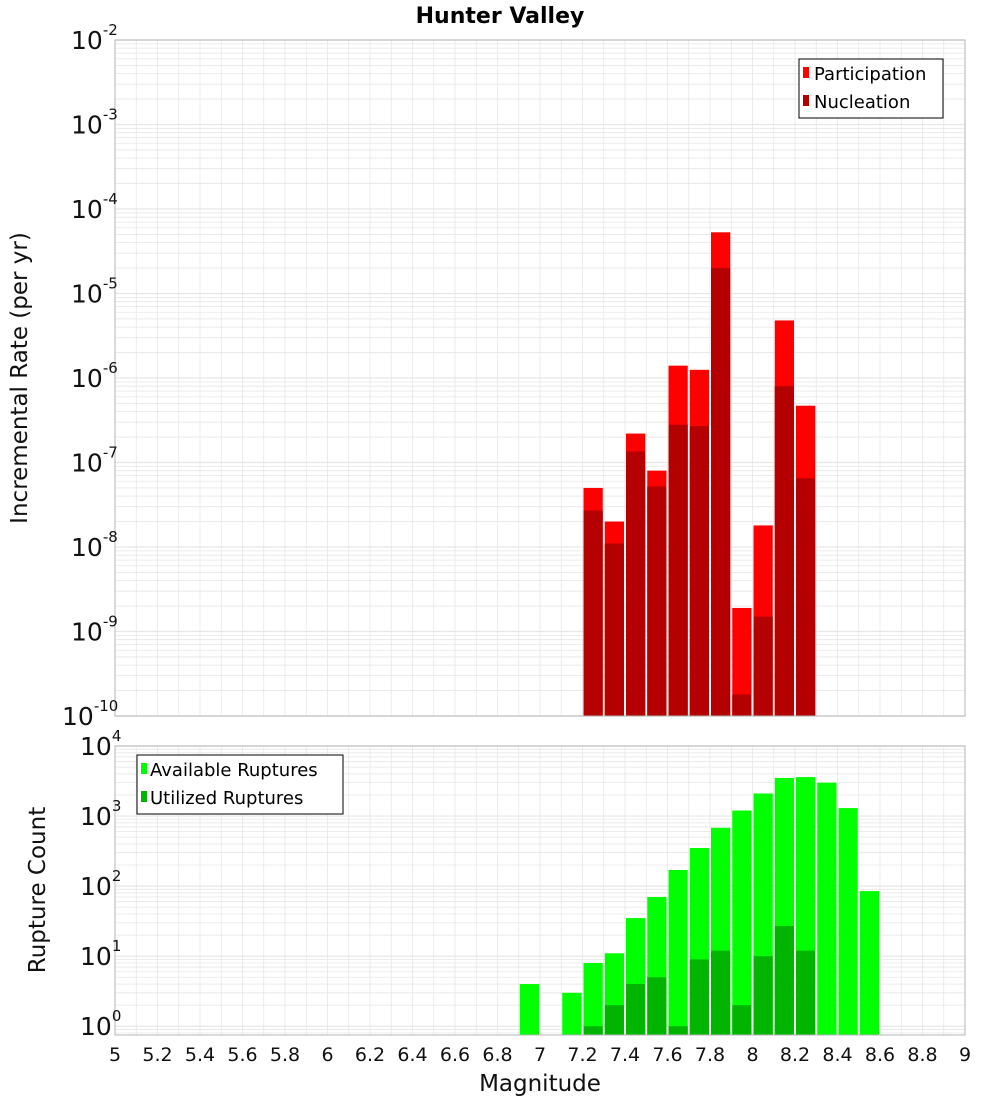 The height and width of the screenshot is (1100, 1000). I want to click on utilized-legend-label: Utilized Ruptures, so click(226, 798).